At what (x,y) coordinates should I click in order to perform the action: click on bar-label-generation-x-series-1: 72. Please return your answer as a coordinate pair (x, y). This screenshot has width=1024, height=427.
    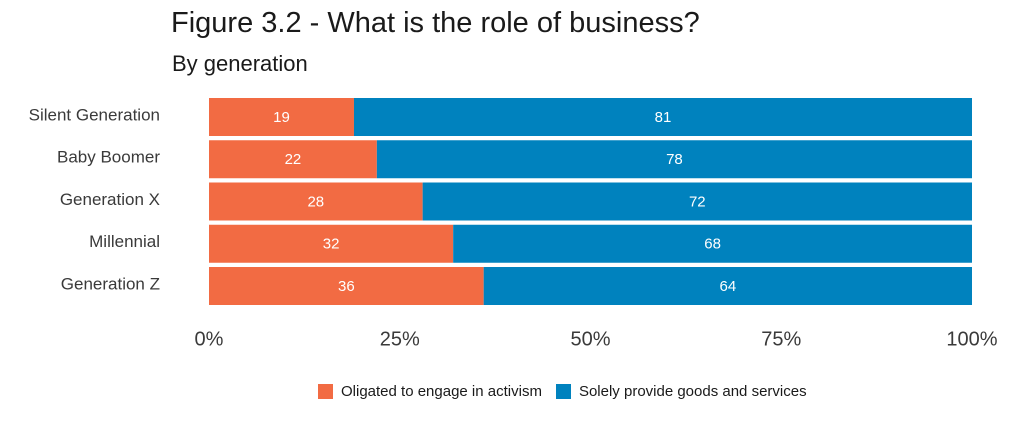
    Looking at the image, I should click on (697, 201).